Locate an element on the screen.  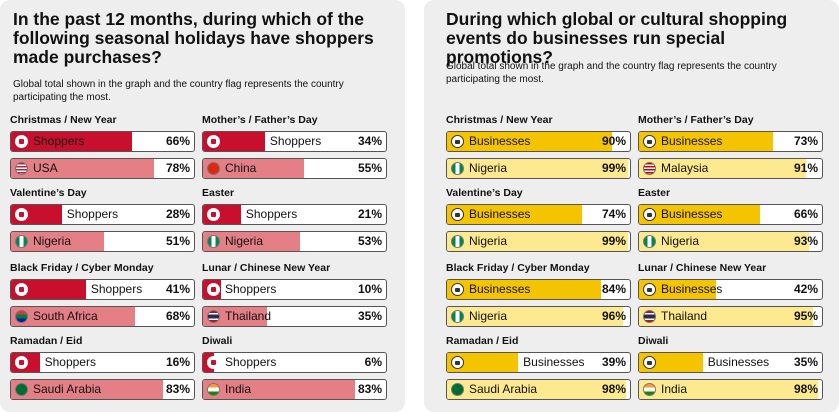
global-bar-value: 28% is located at coordinates (177, 214).